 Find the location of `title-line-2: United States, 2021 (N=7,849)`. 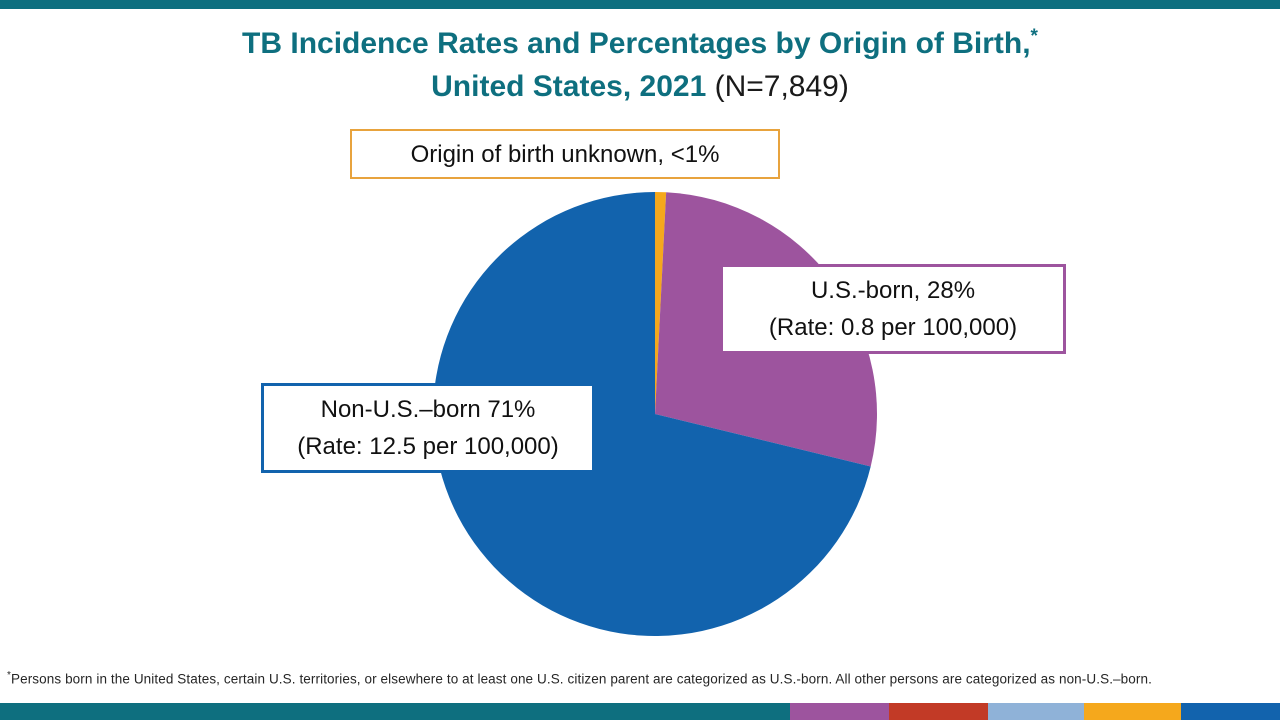

title-line-2: United States, 2021 (N=7,849) is located at coordinates (640, 86).